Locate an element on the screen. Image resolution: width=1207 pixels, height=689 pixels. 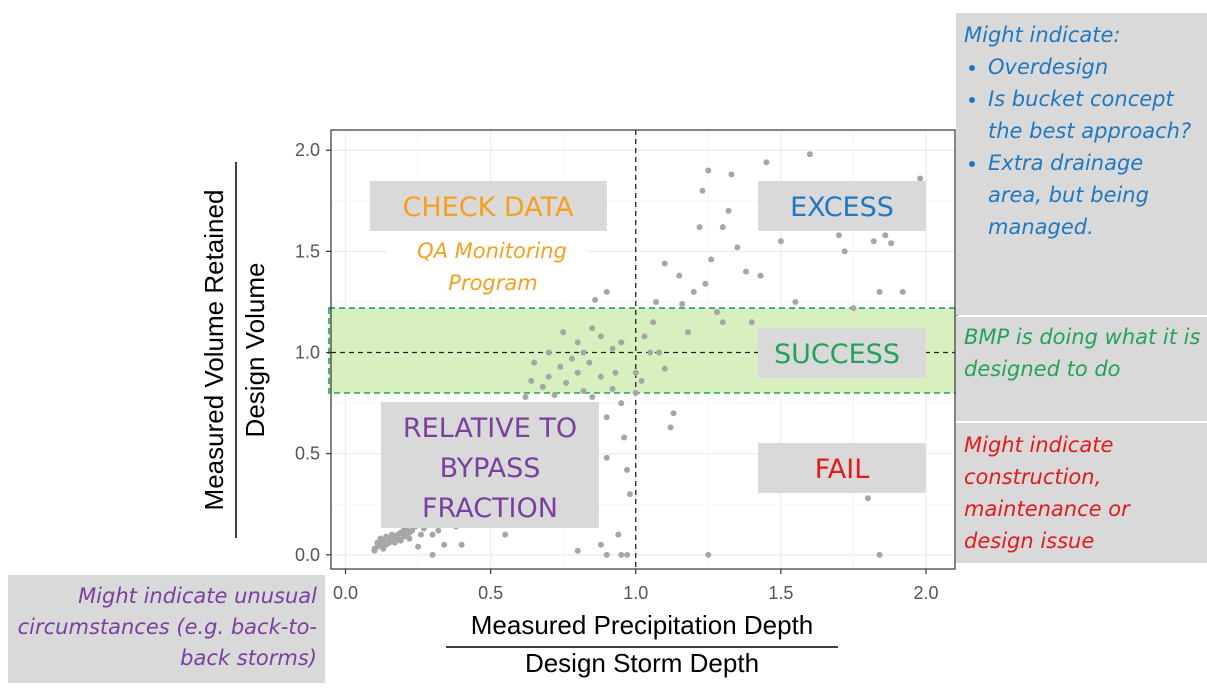
note-success-text: BMP is doing what it is designed to do is located at coordinates (1082, 353).